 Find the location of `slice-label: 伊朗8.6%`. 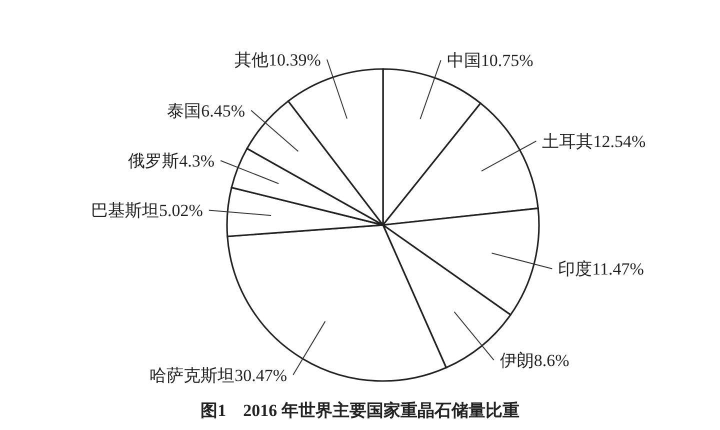

slice-label: 伊朗8.6% is located at coordinates (535, 360).